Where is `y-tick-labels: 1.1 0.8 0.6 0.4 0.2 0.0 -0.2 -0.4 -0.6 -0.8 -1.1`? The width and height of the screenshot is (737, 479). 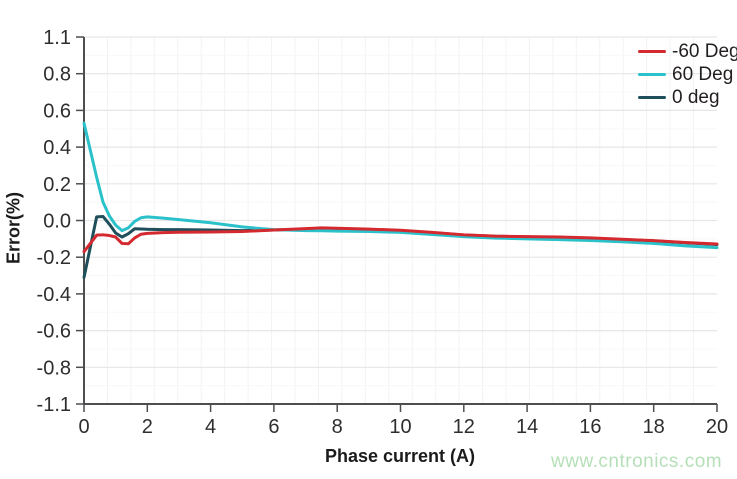 y-tick-labels: 1.1 0.8 0.6 0.4 0.2 0.0 -0.2 -0.4 -0.6 -0.8 -1.1 is located at coordinates (54, 221).